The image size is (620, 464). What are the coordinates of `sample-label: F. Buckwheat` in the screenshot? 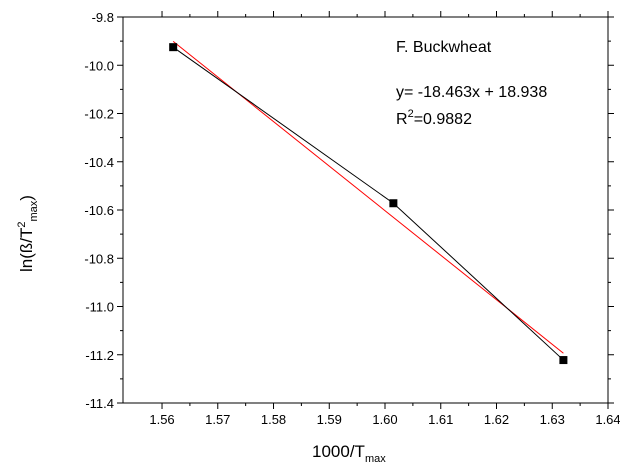 It's located at (444, 47).